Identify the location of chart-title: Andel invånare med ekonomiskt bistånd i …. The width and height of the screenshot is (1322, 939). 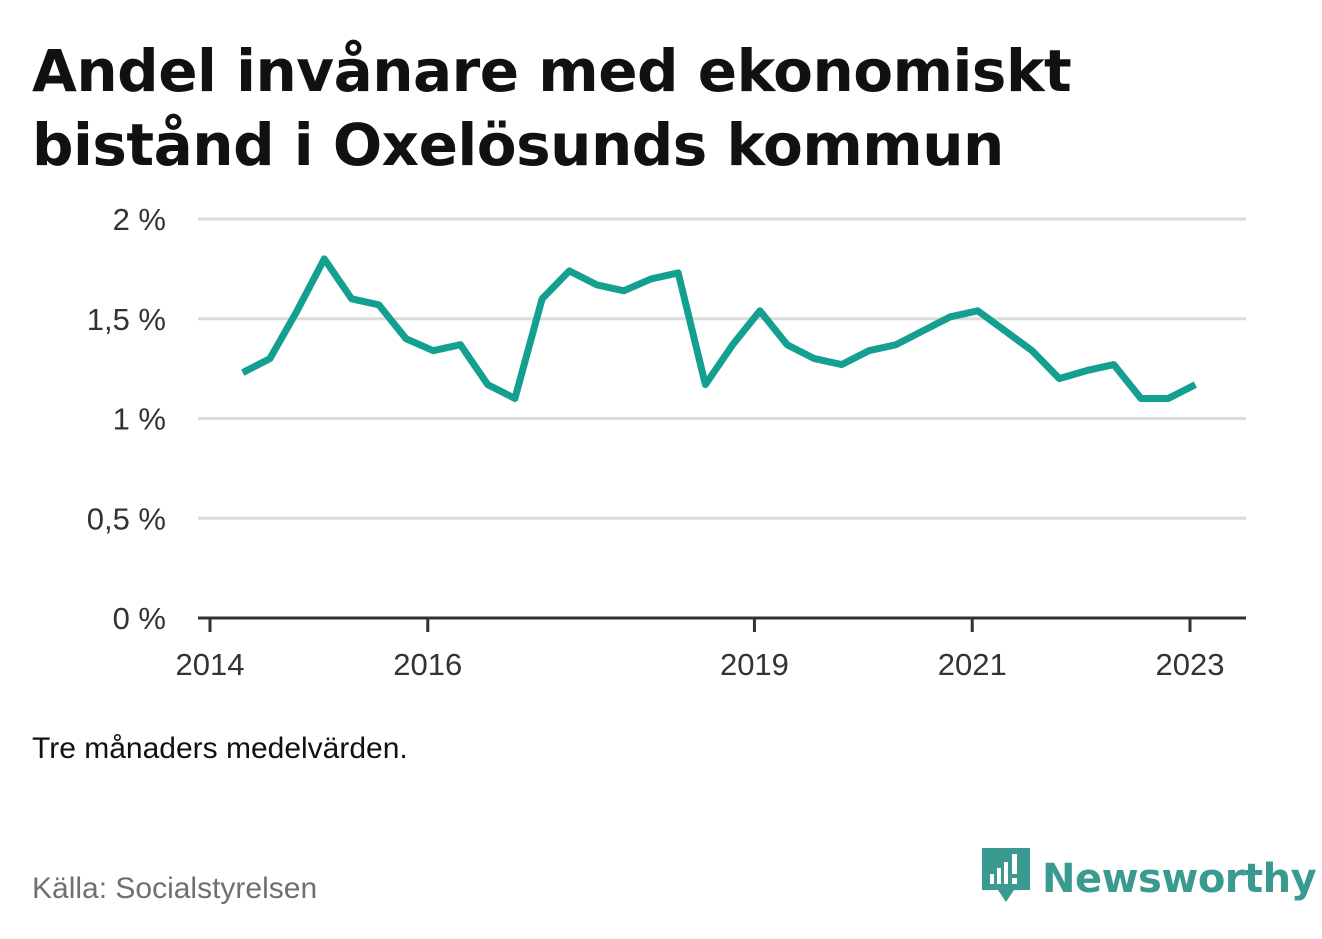
(552, 108).